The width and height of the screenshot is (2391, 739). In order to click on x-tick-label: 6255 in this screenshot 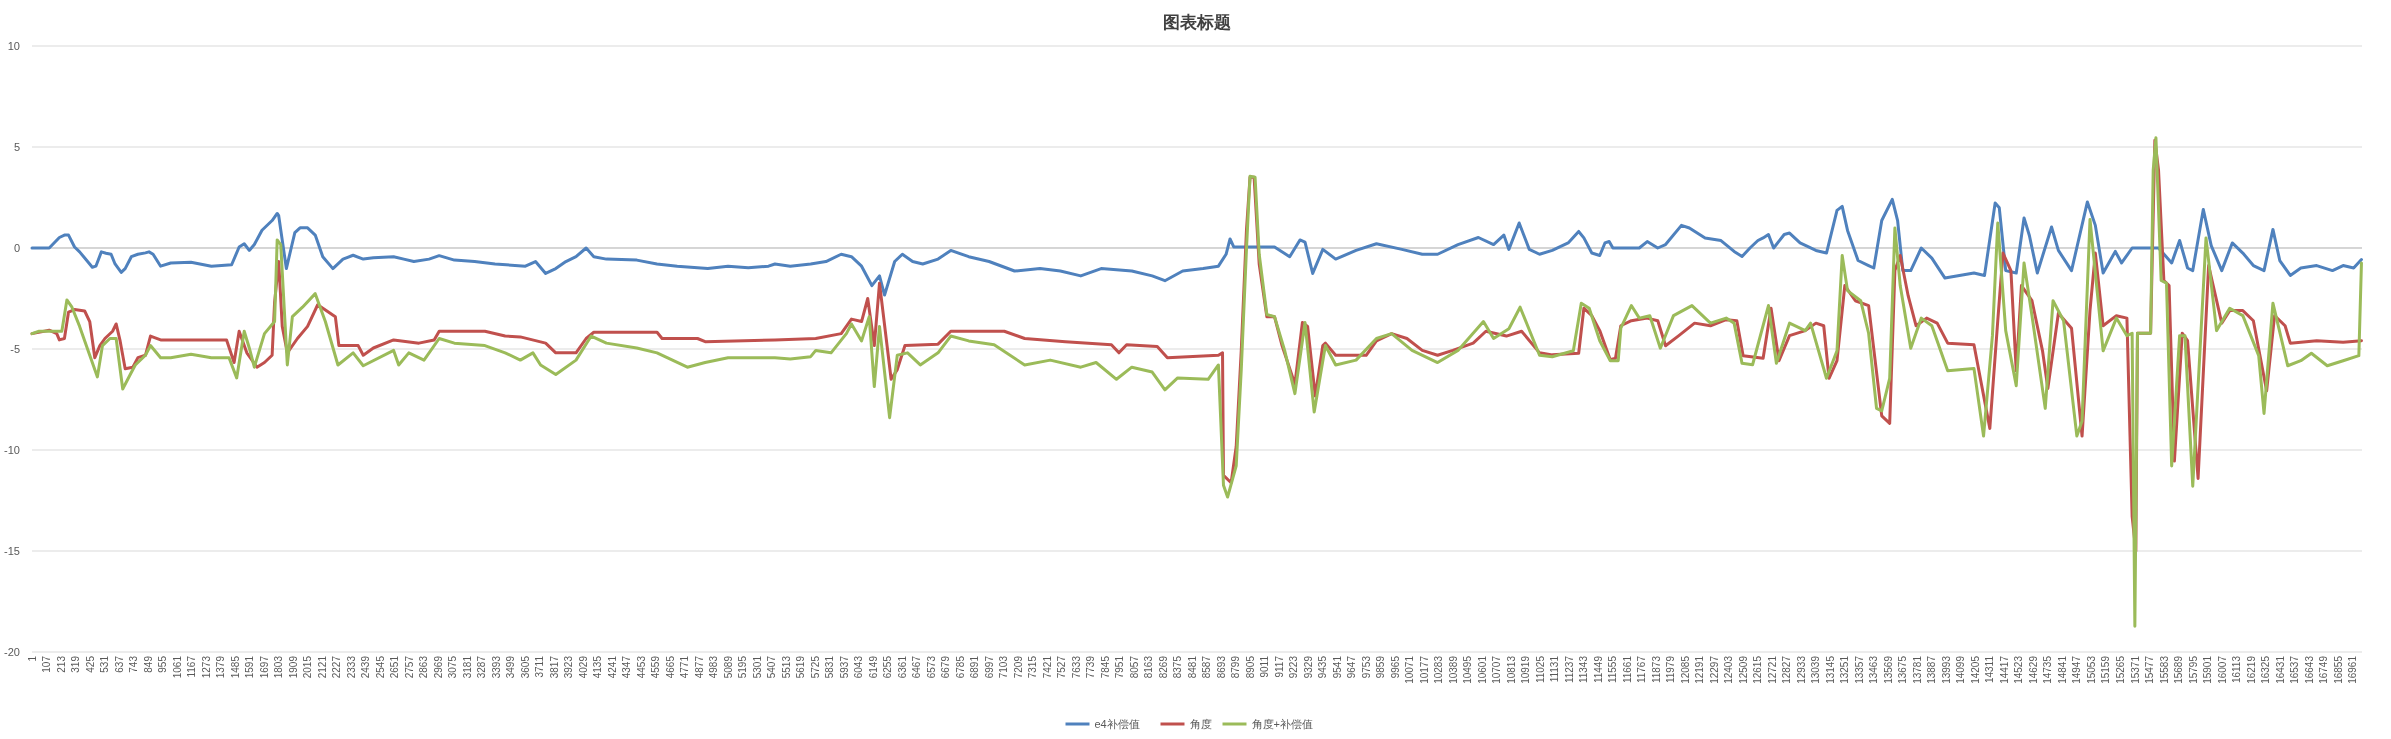, I will do `click(888, 667)`.